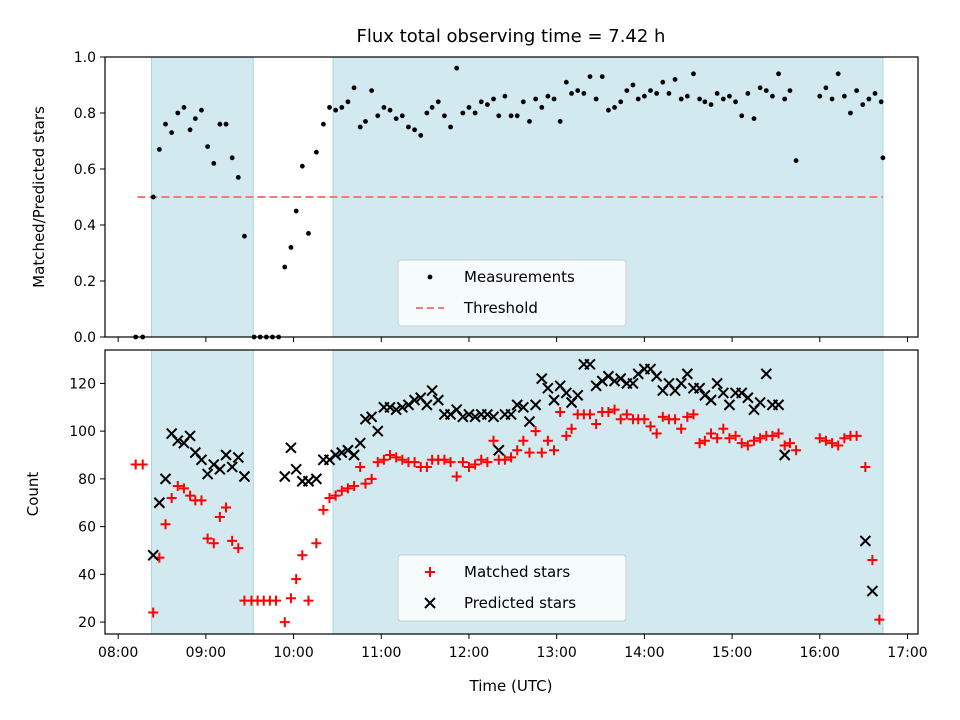 The width and height of the screenshot is (960, 720). What do you see at coordinates (511, 686) in the screenshot?
I see `x-axis-label: Time (UTC)` at bounding box center [511, 686].